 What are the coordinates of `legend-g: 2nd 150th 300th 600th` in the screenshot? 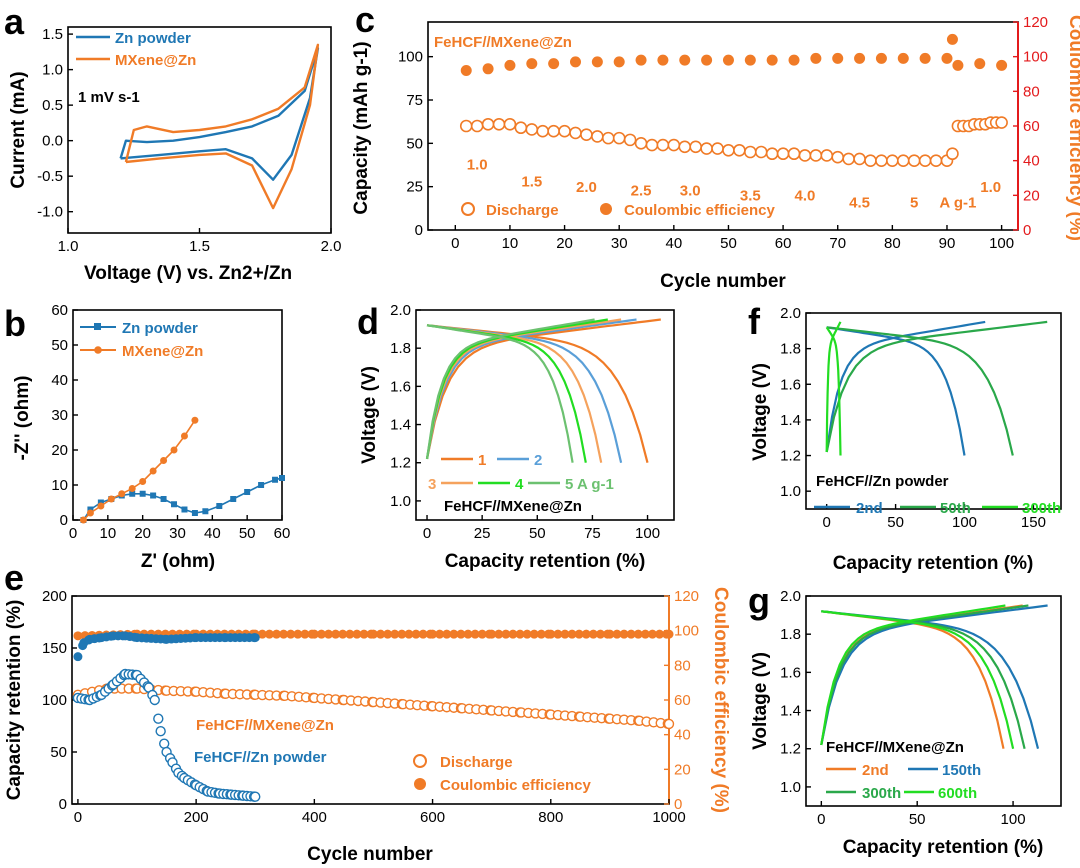 It's located at (903, 782).